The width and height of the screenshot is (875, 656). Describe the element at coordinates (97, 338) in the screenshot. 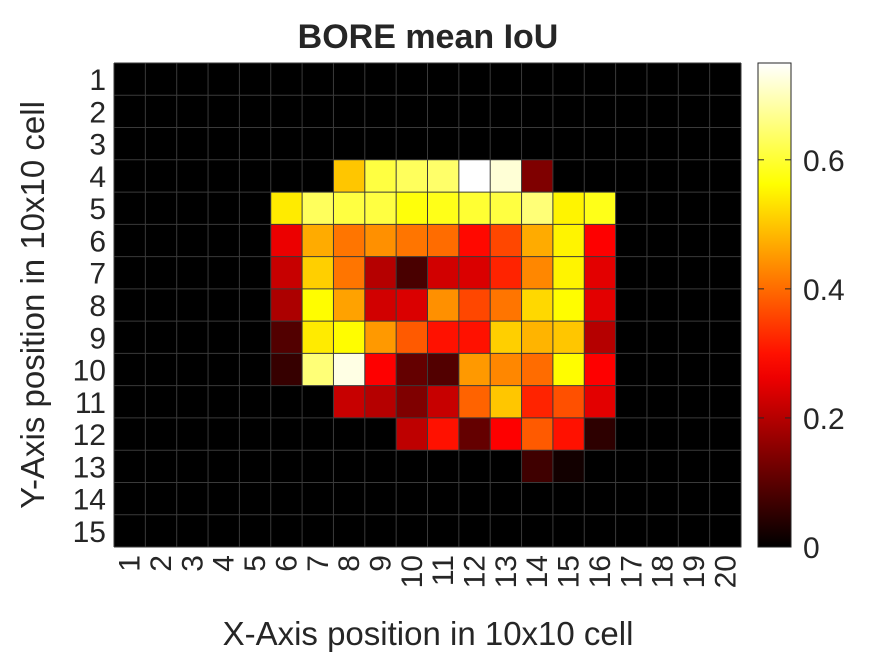

I see `y-tick-label: 9` at that location.